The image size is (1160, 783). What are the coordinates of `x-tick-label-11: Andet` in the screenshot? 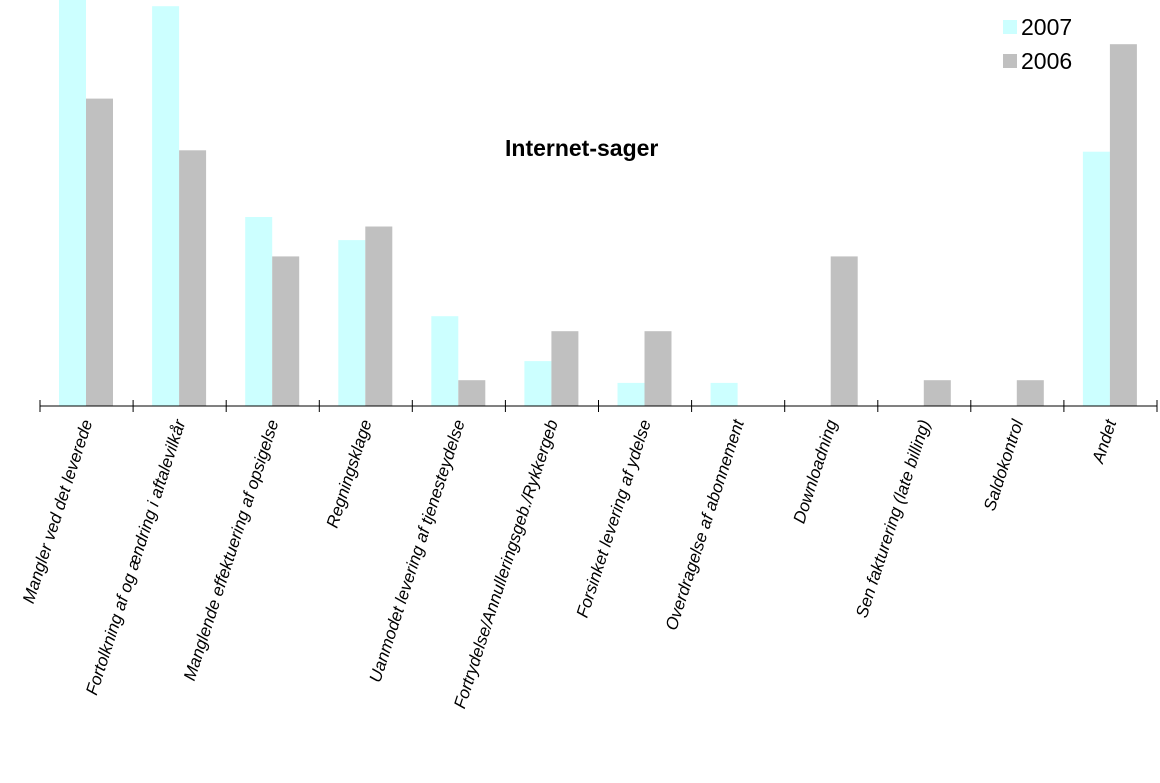 It's located at (1104, 441).